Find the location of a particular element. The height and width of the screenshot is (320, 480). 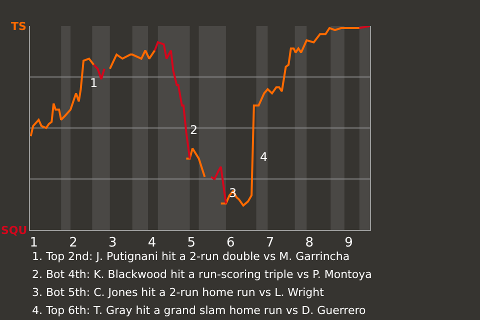

annotation: 2 is located at coordinates (194, 130).